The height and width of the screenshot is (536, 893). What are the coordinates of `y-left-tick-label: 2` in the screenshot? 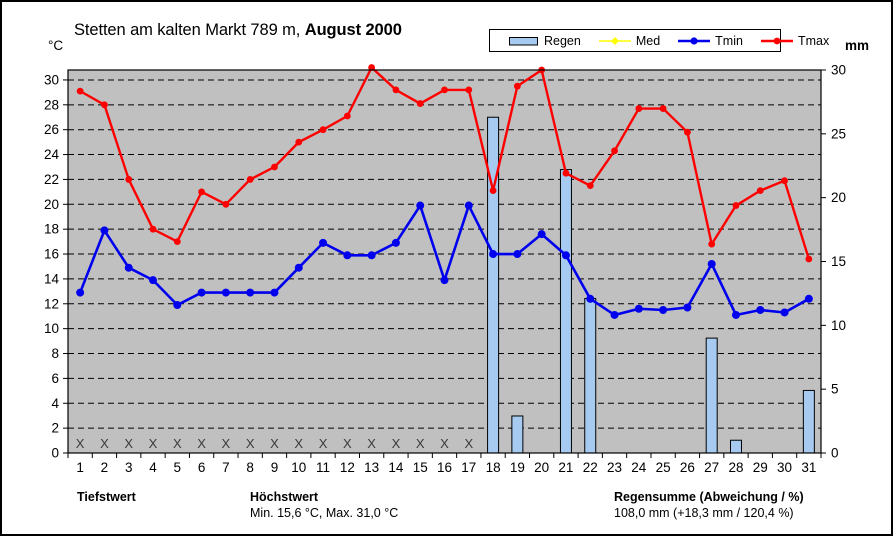 It's located at (55, 428).